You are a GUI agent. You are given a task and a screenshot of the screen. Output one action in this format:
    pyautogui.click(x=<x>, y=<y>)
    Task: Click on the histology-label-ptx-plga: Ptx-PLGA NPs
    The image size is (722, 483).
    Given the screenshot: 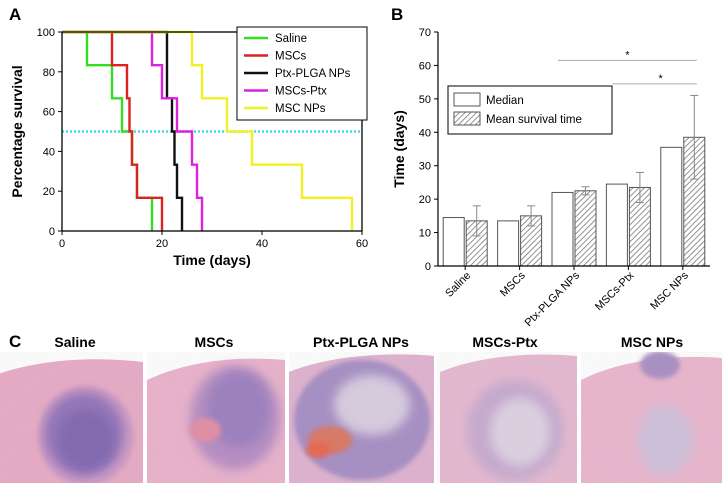 What is the action you would take?
    pyautogui.click(x=361, y=342)
    